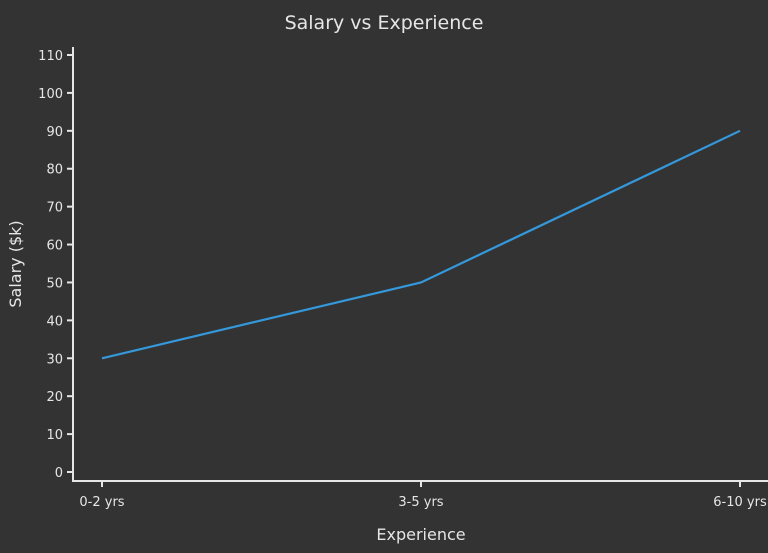  Describe the element at coordinates (420, 502) in the screenshot. I see `x-tick-label: 3-5 yrs` at that location.